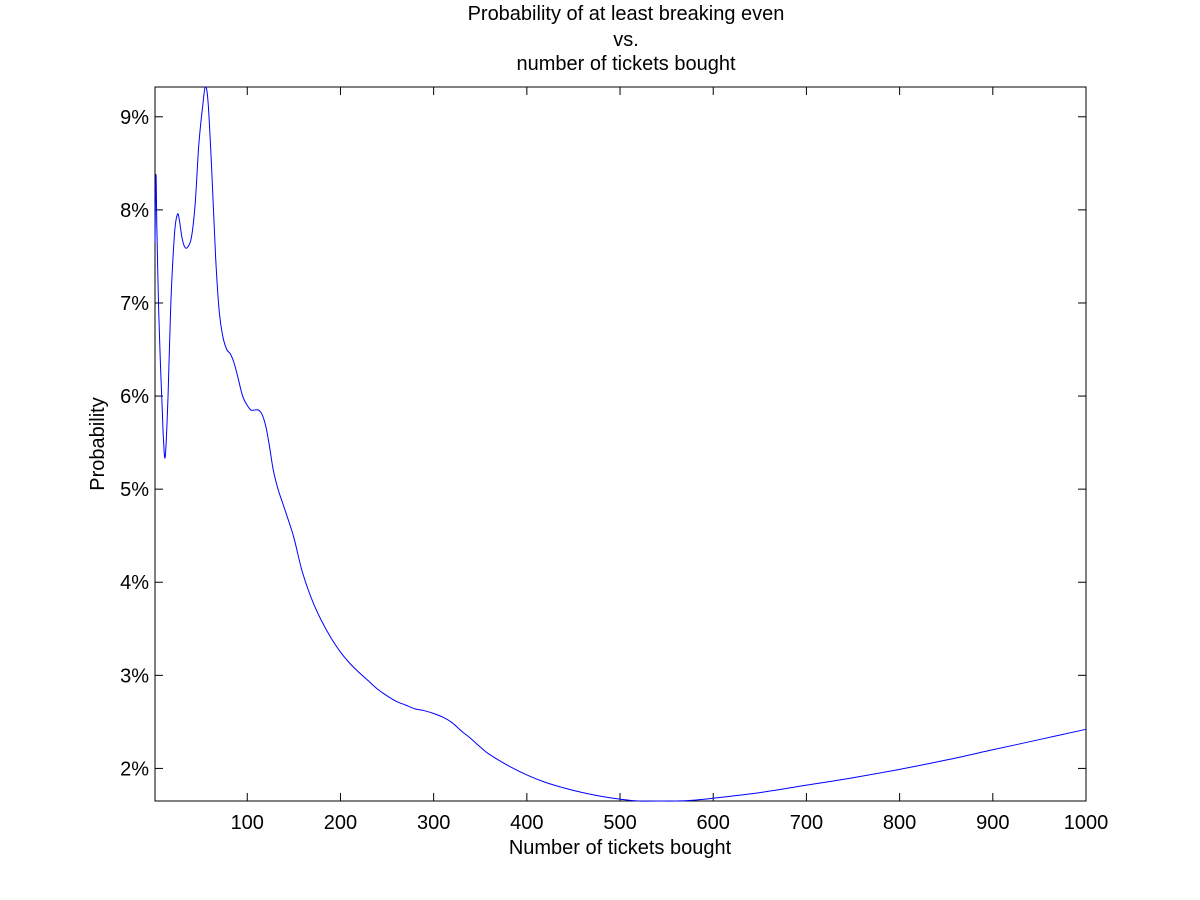  I want to click on x-tick-label: 600, so click(713, 823).